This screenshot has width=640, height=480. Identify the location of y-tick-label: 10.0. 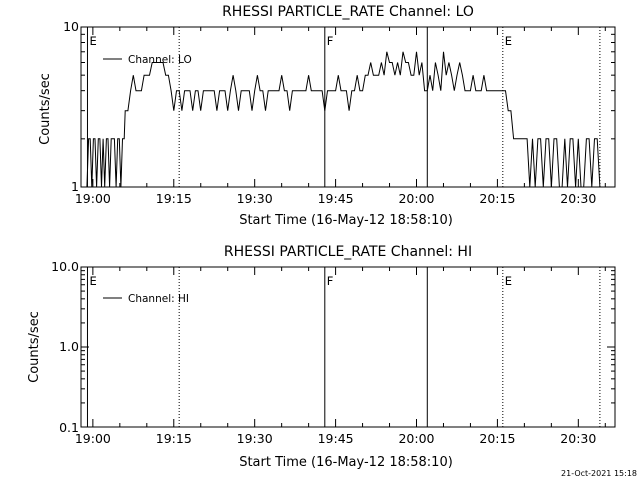
(65, 266).